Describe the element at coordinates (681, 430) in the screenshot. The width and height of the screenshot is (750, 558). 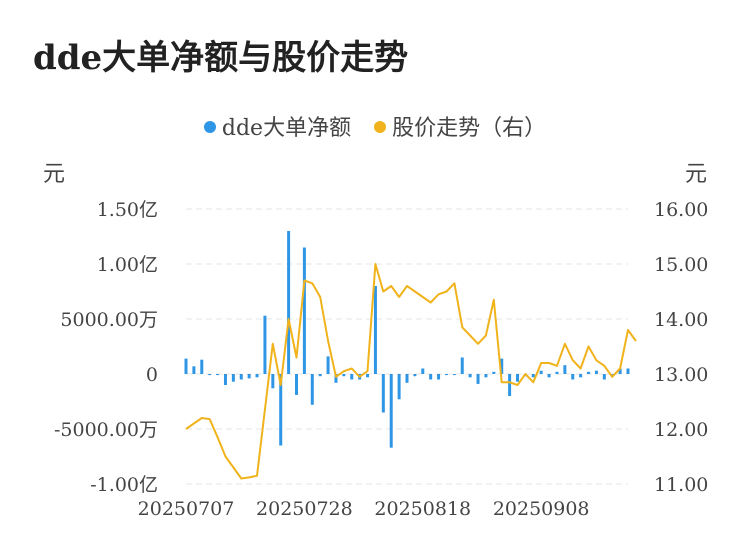
I see `y-right-tick-label: 12.00` at that location.